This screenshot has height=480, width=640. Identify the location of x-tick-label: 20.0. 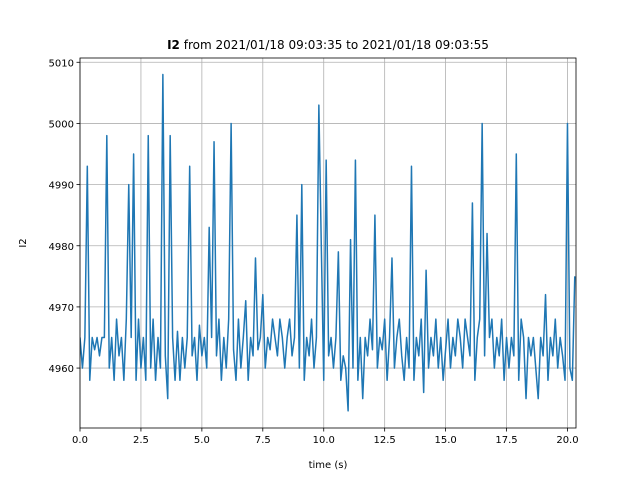
(567, 440).